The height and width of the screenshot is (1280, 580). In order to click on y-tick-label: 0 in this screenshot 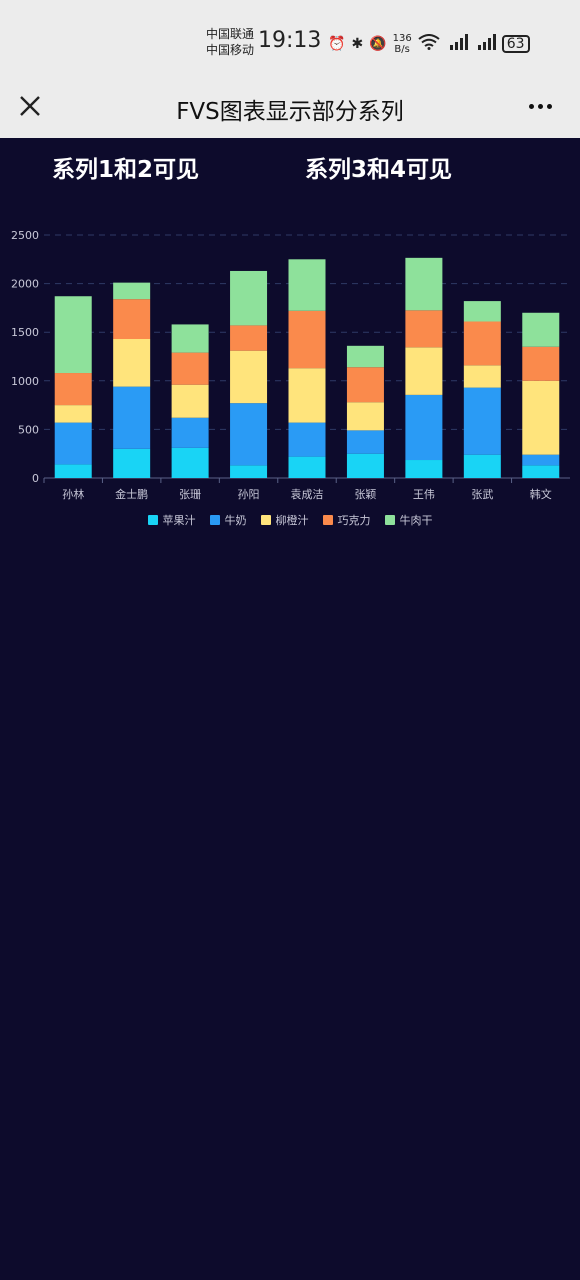, I will do `click(35, 478)`.